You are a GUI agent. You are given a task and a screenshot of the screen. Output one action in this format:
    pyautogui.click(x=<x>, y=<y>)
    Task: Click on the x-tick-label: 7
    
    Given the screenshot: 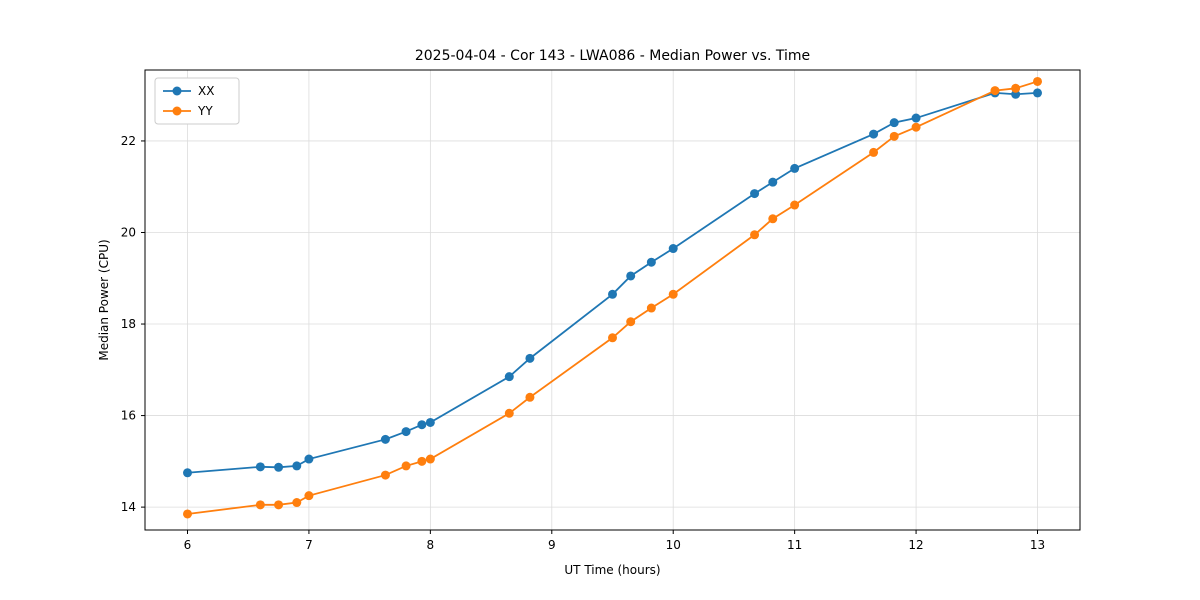 What is the action you would take?
    pyautogui.click(x=309, y=545)
    